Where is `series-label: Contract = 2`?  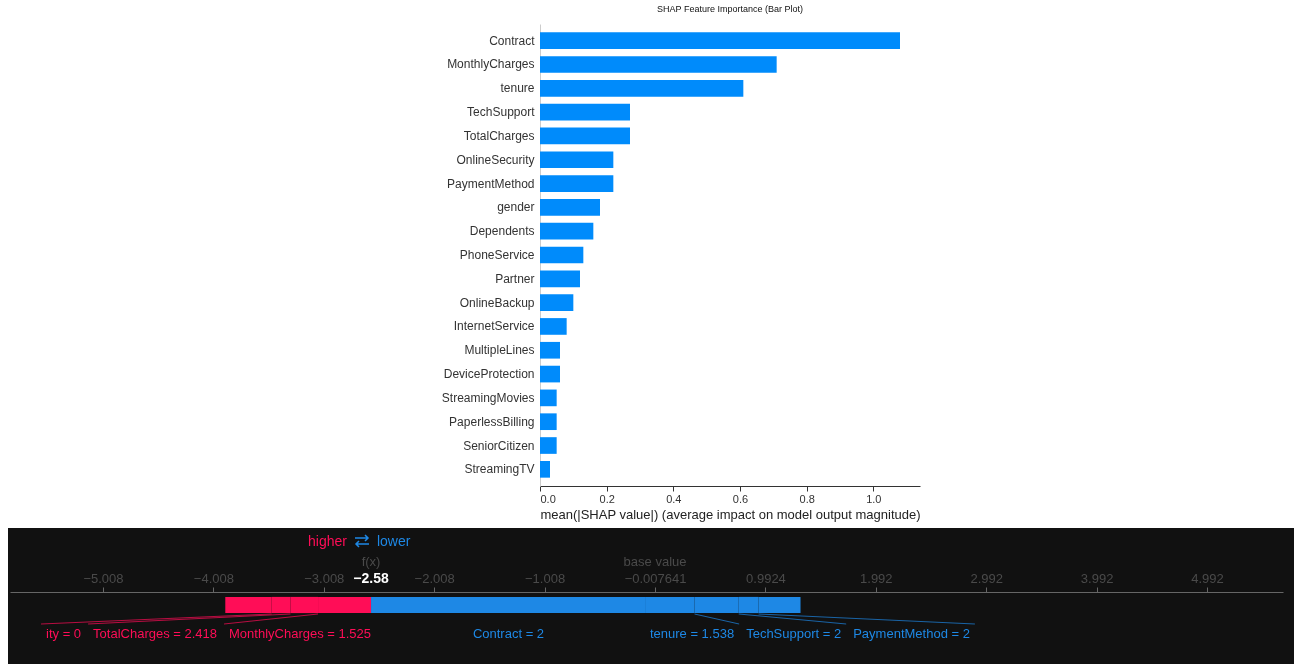 series-label: Contract = 2 is located at coordinates (508, 633).